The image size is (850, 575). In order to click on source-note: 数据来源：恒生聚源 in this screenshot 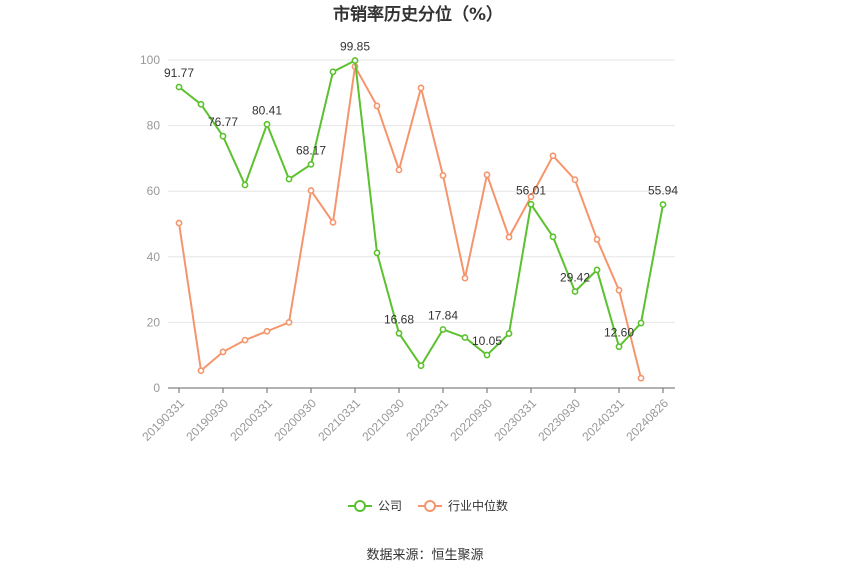, I will do `click(424, 555)`.